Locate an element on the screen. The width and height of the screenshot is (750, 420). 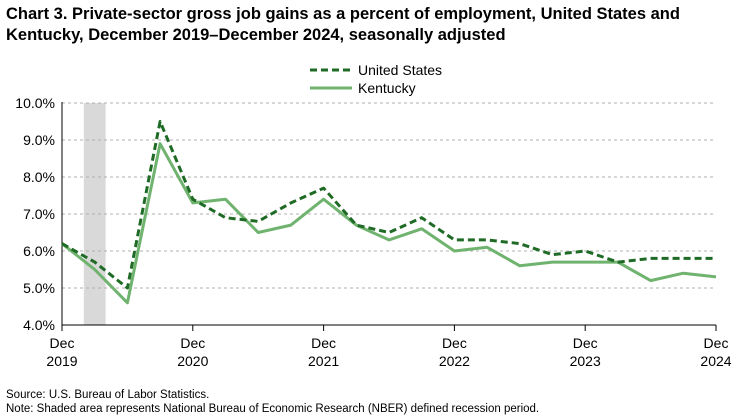
x-tick-label-year: 2021 is located at coordinates (323, 361).